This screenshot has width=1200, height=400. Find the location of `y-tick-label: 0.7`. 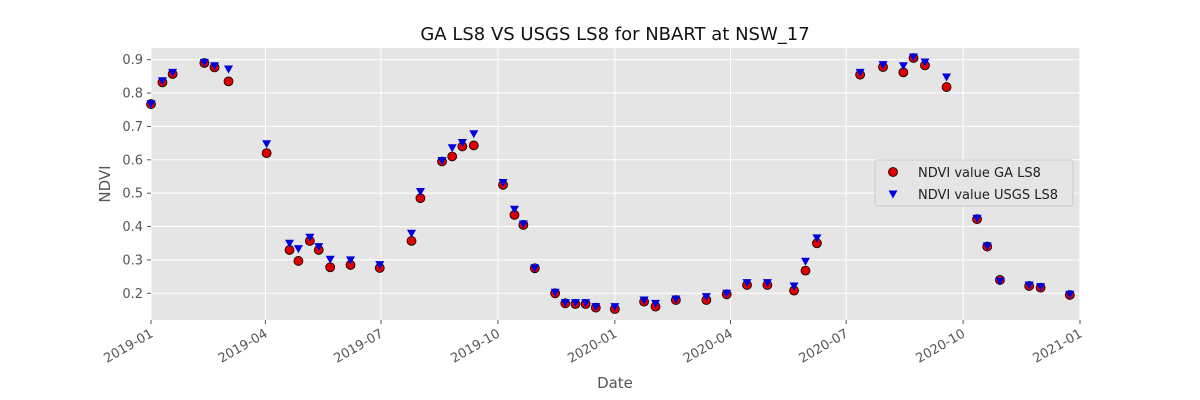

y-tick-label: 0.7 is located at coordinates (132, 127).